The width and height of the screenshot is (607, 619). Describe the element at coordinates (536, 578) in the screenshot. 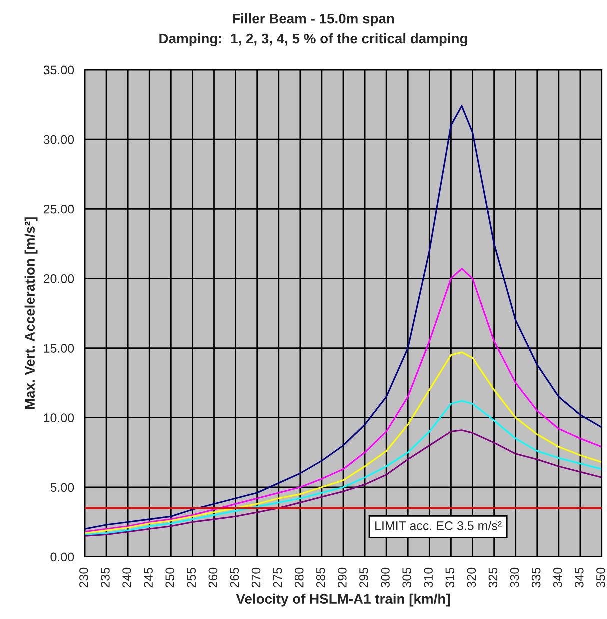

I see `x-tick-label: 335` at that location.